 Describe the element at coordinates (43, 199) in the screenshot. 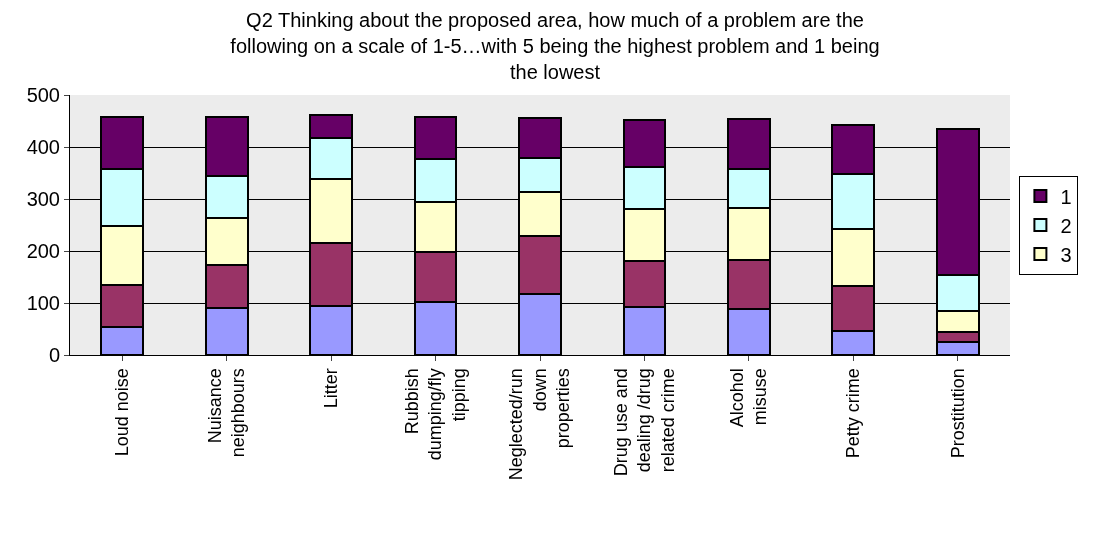

I see `y-tick-label: 300` at that location.